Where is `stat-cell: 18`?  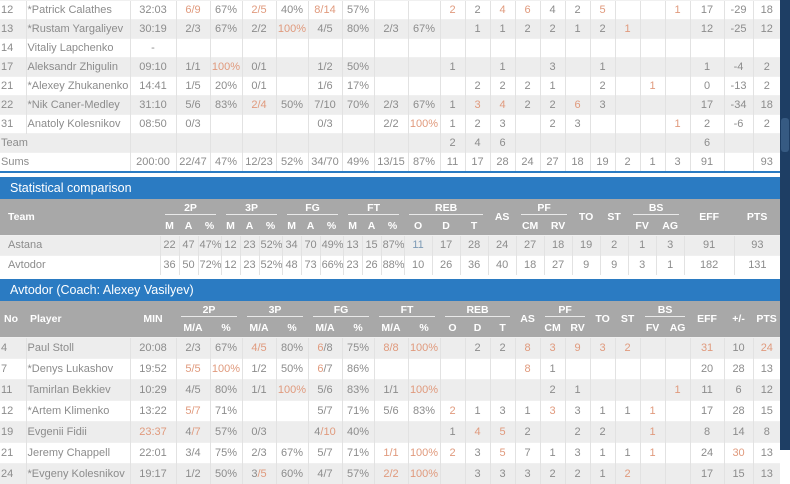
stat-cell: 18 is located at coordinates (530, 266).